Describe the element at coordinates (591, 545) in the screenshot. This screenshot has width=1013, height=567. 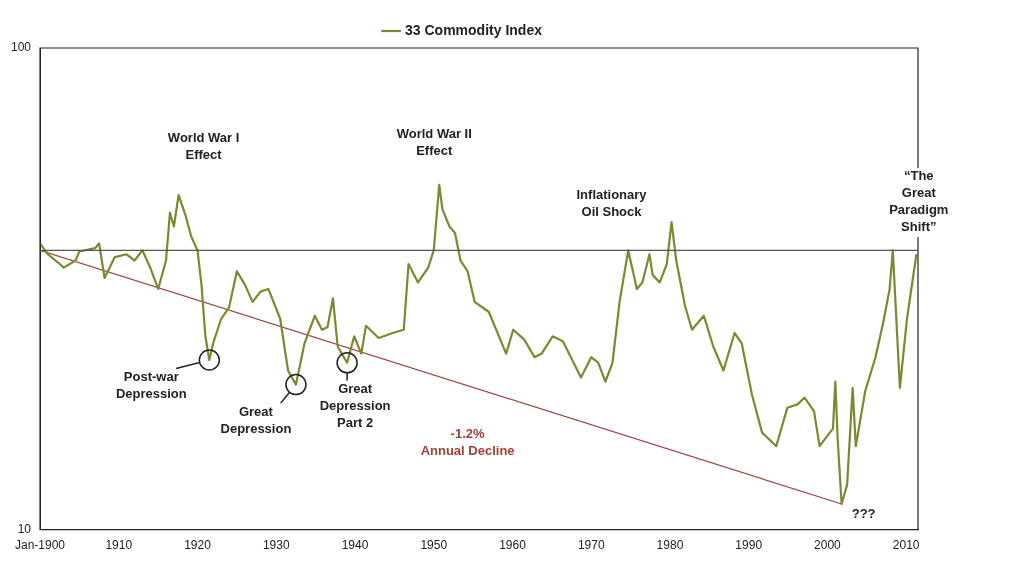
I see `x-tick-label: 1970` at that location.